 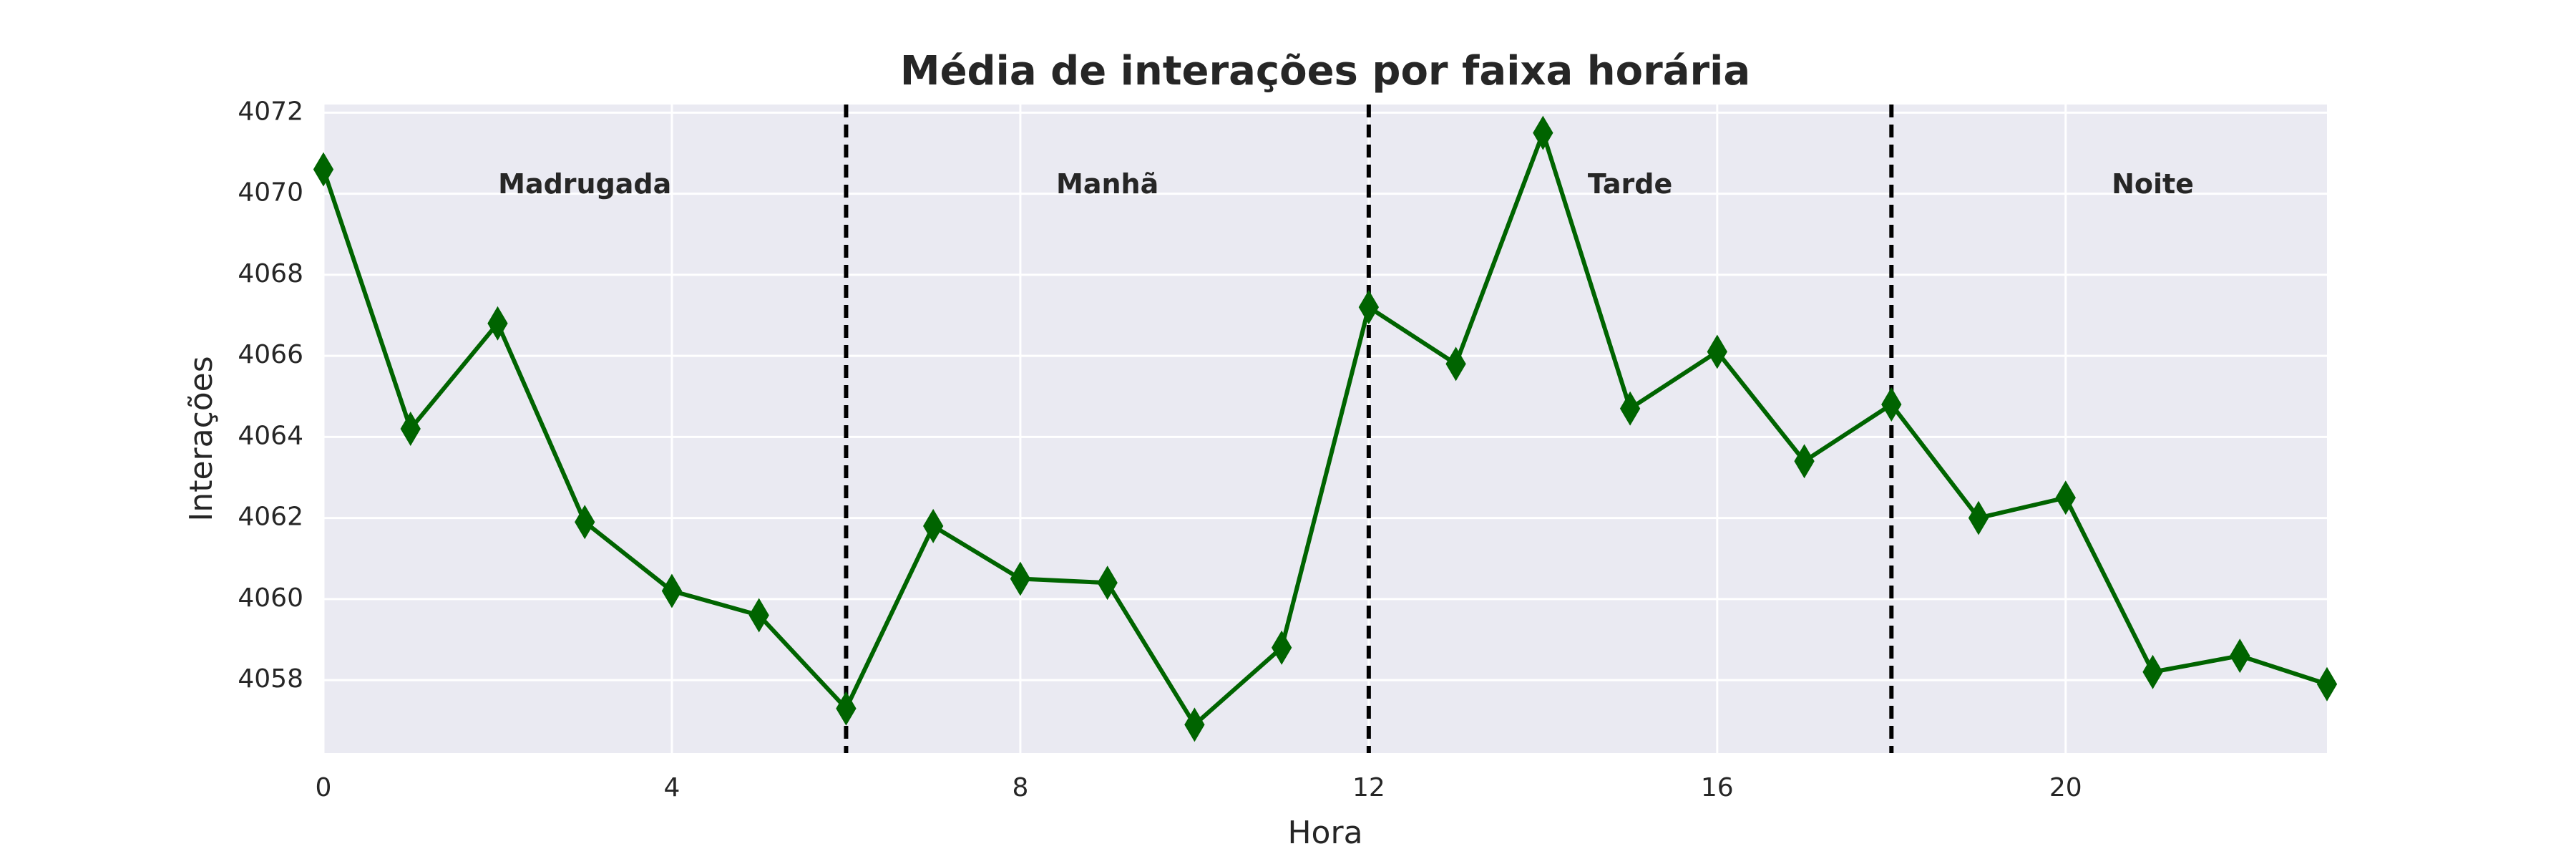 What do you see at coordinates (1324, 833) in the screenshot?
I see `x-axis-label: Hora` at bounding box center [1324, 833].